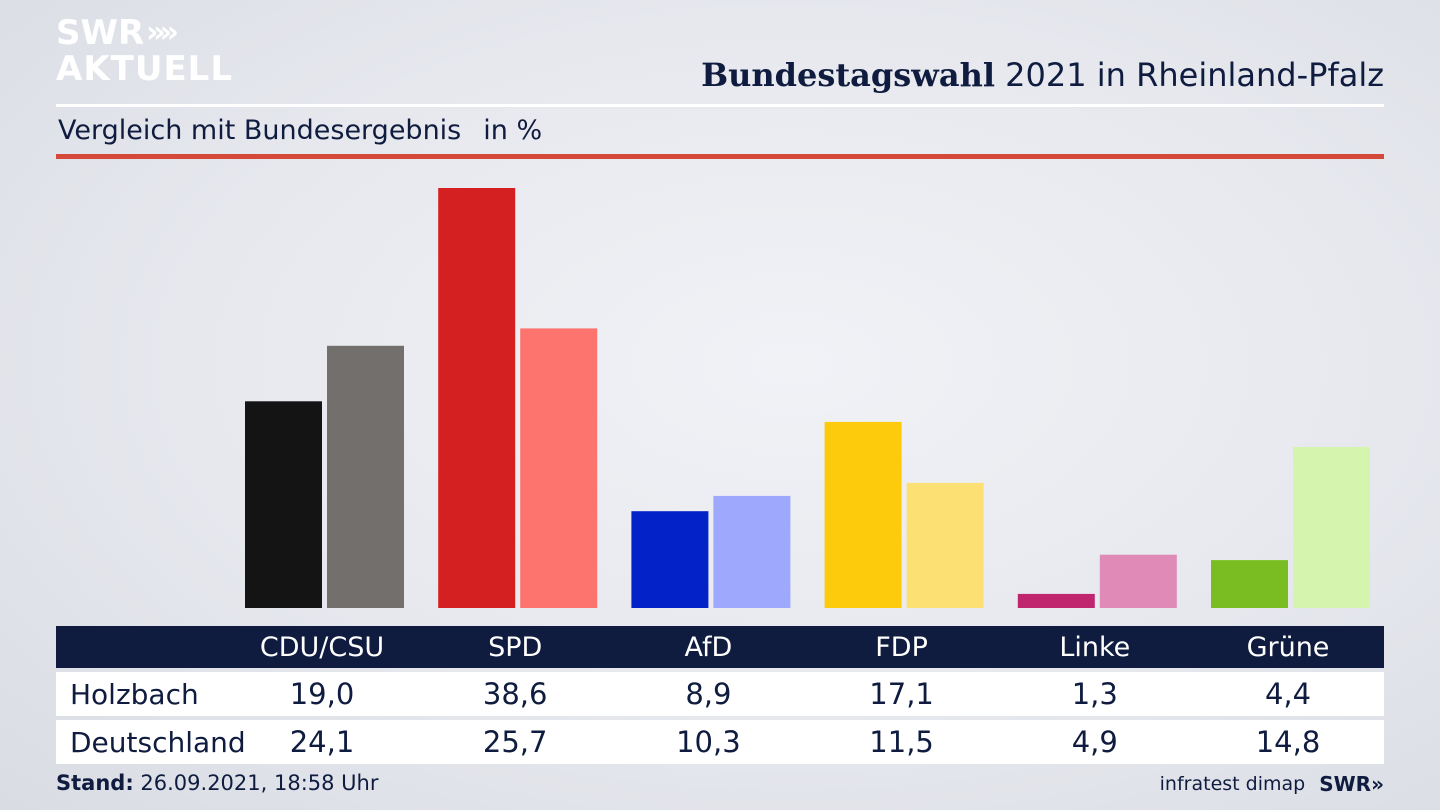 This screenshot has height=810, width=1440. What do you see at coordinates (1095, 647) in the screenshot?
I see `category-label-linke: Linke` at bounding box center [1095, 647].